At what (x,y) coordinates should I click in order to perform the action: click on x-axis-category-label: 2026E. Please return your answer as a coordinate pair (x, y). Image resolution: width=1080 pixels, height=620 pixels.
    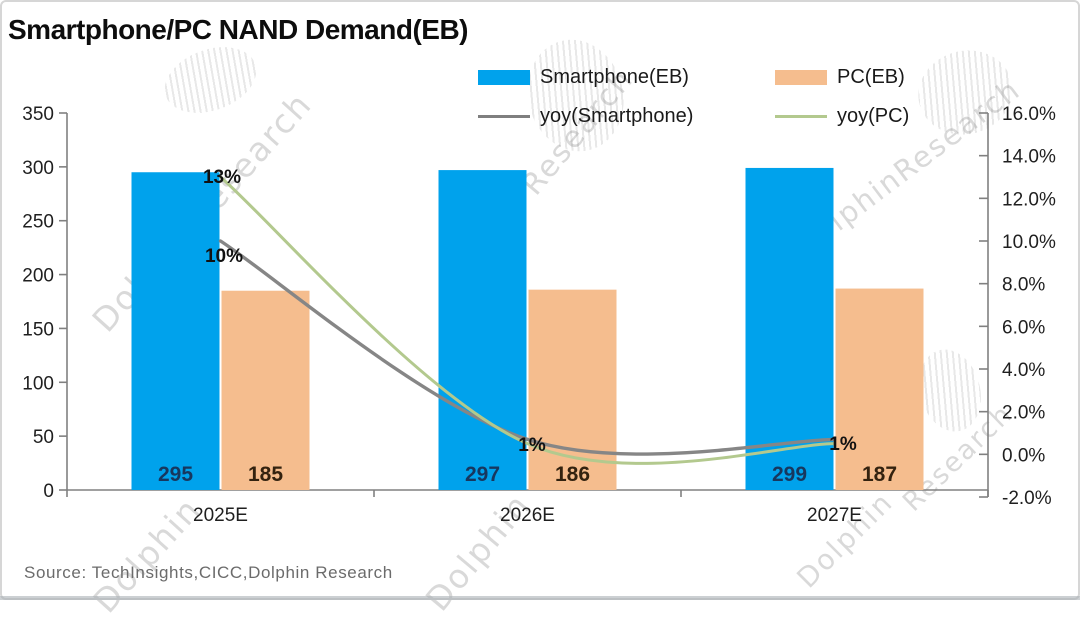
    Looking at the image, I should click on (527, 515).